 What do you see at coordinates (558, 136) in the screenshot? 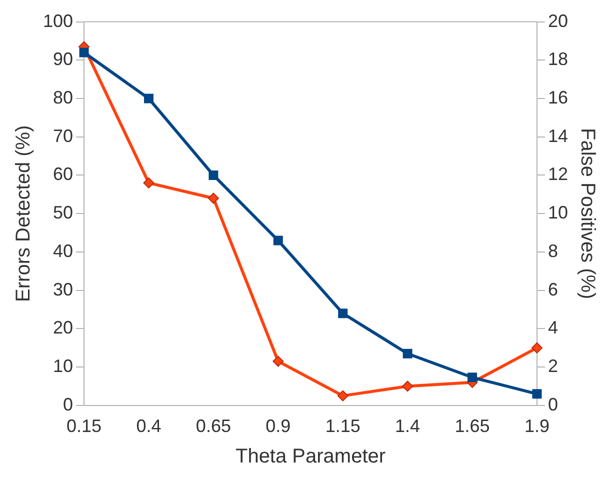
I see `y2-tick-label: 14` at bounding box center [558, 136].